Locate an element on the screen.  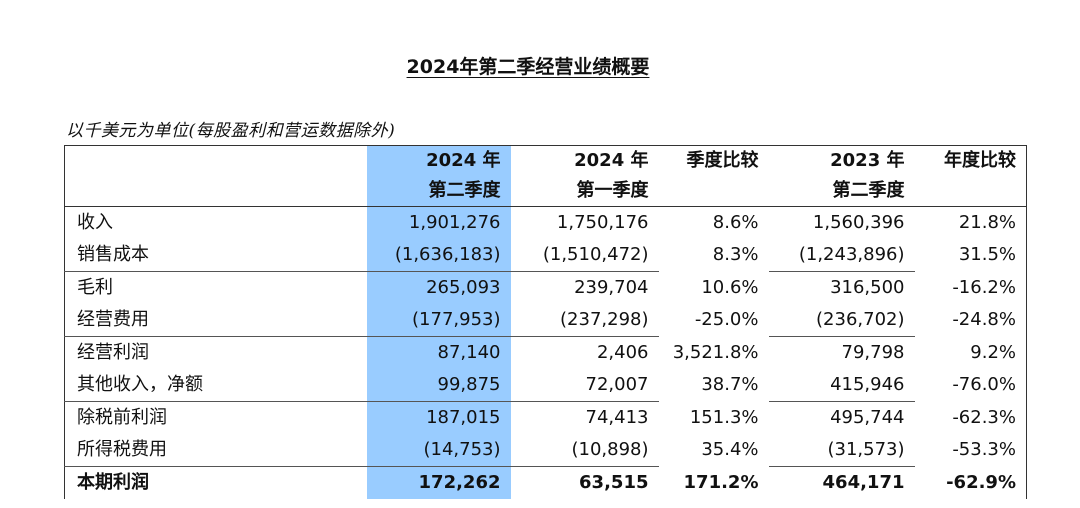
cell-value: 172,262 is located at coordinates (438, 482).